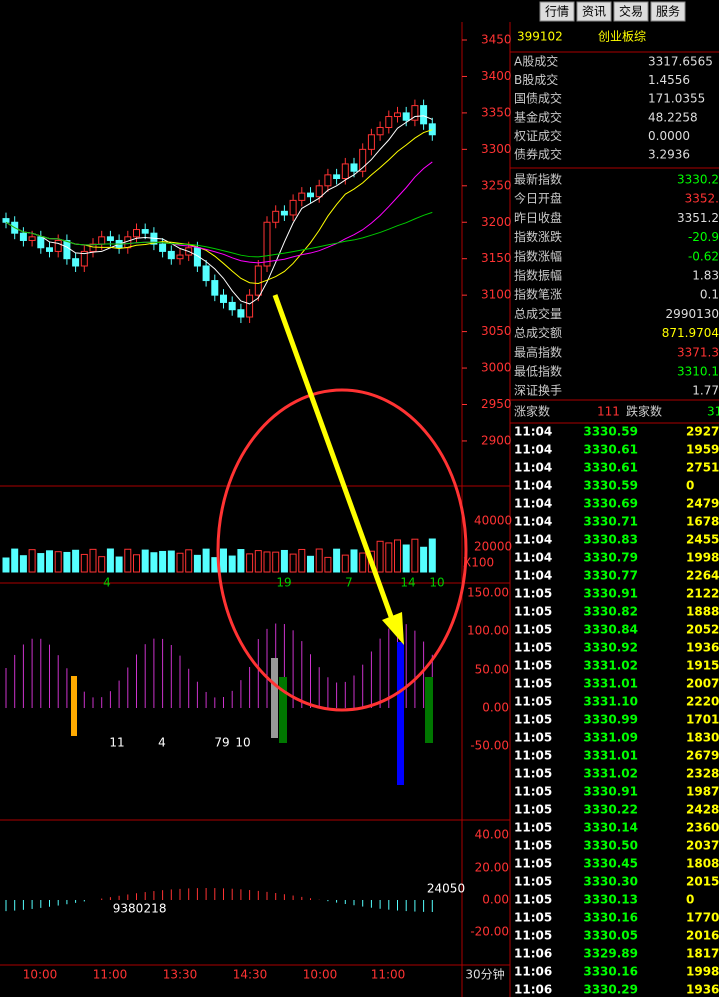 The height and width of the screenshot is (997, 719). What do you see at coordinates (538, 391) in the screenshot?
I see `stat-label: 深证换手` at bounding box center [538, 391].